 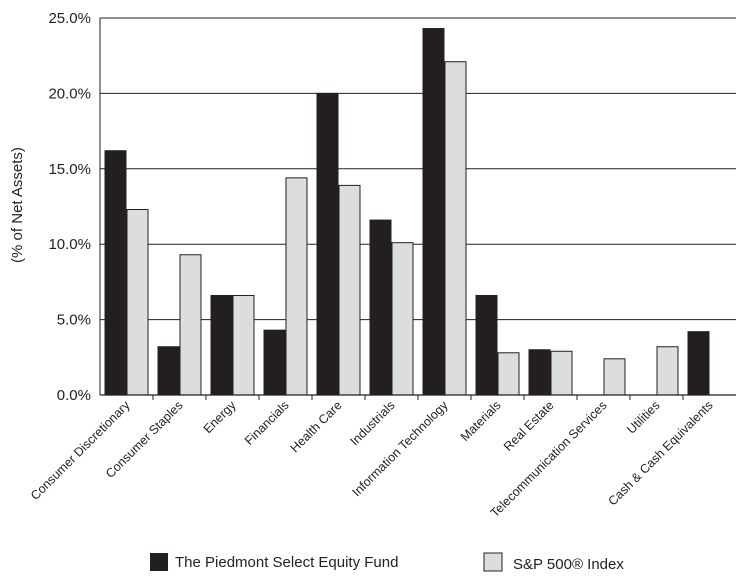 What do you see at coordinates (349, 290) in the screenshot?
I see `bar-health-care-index` at bounding box center [349, 290].